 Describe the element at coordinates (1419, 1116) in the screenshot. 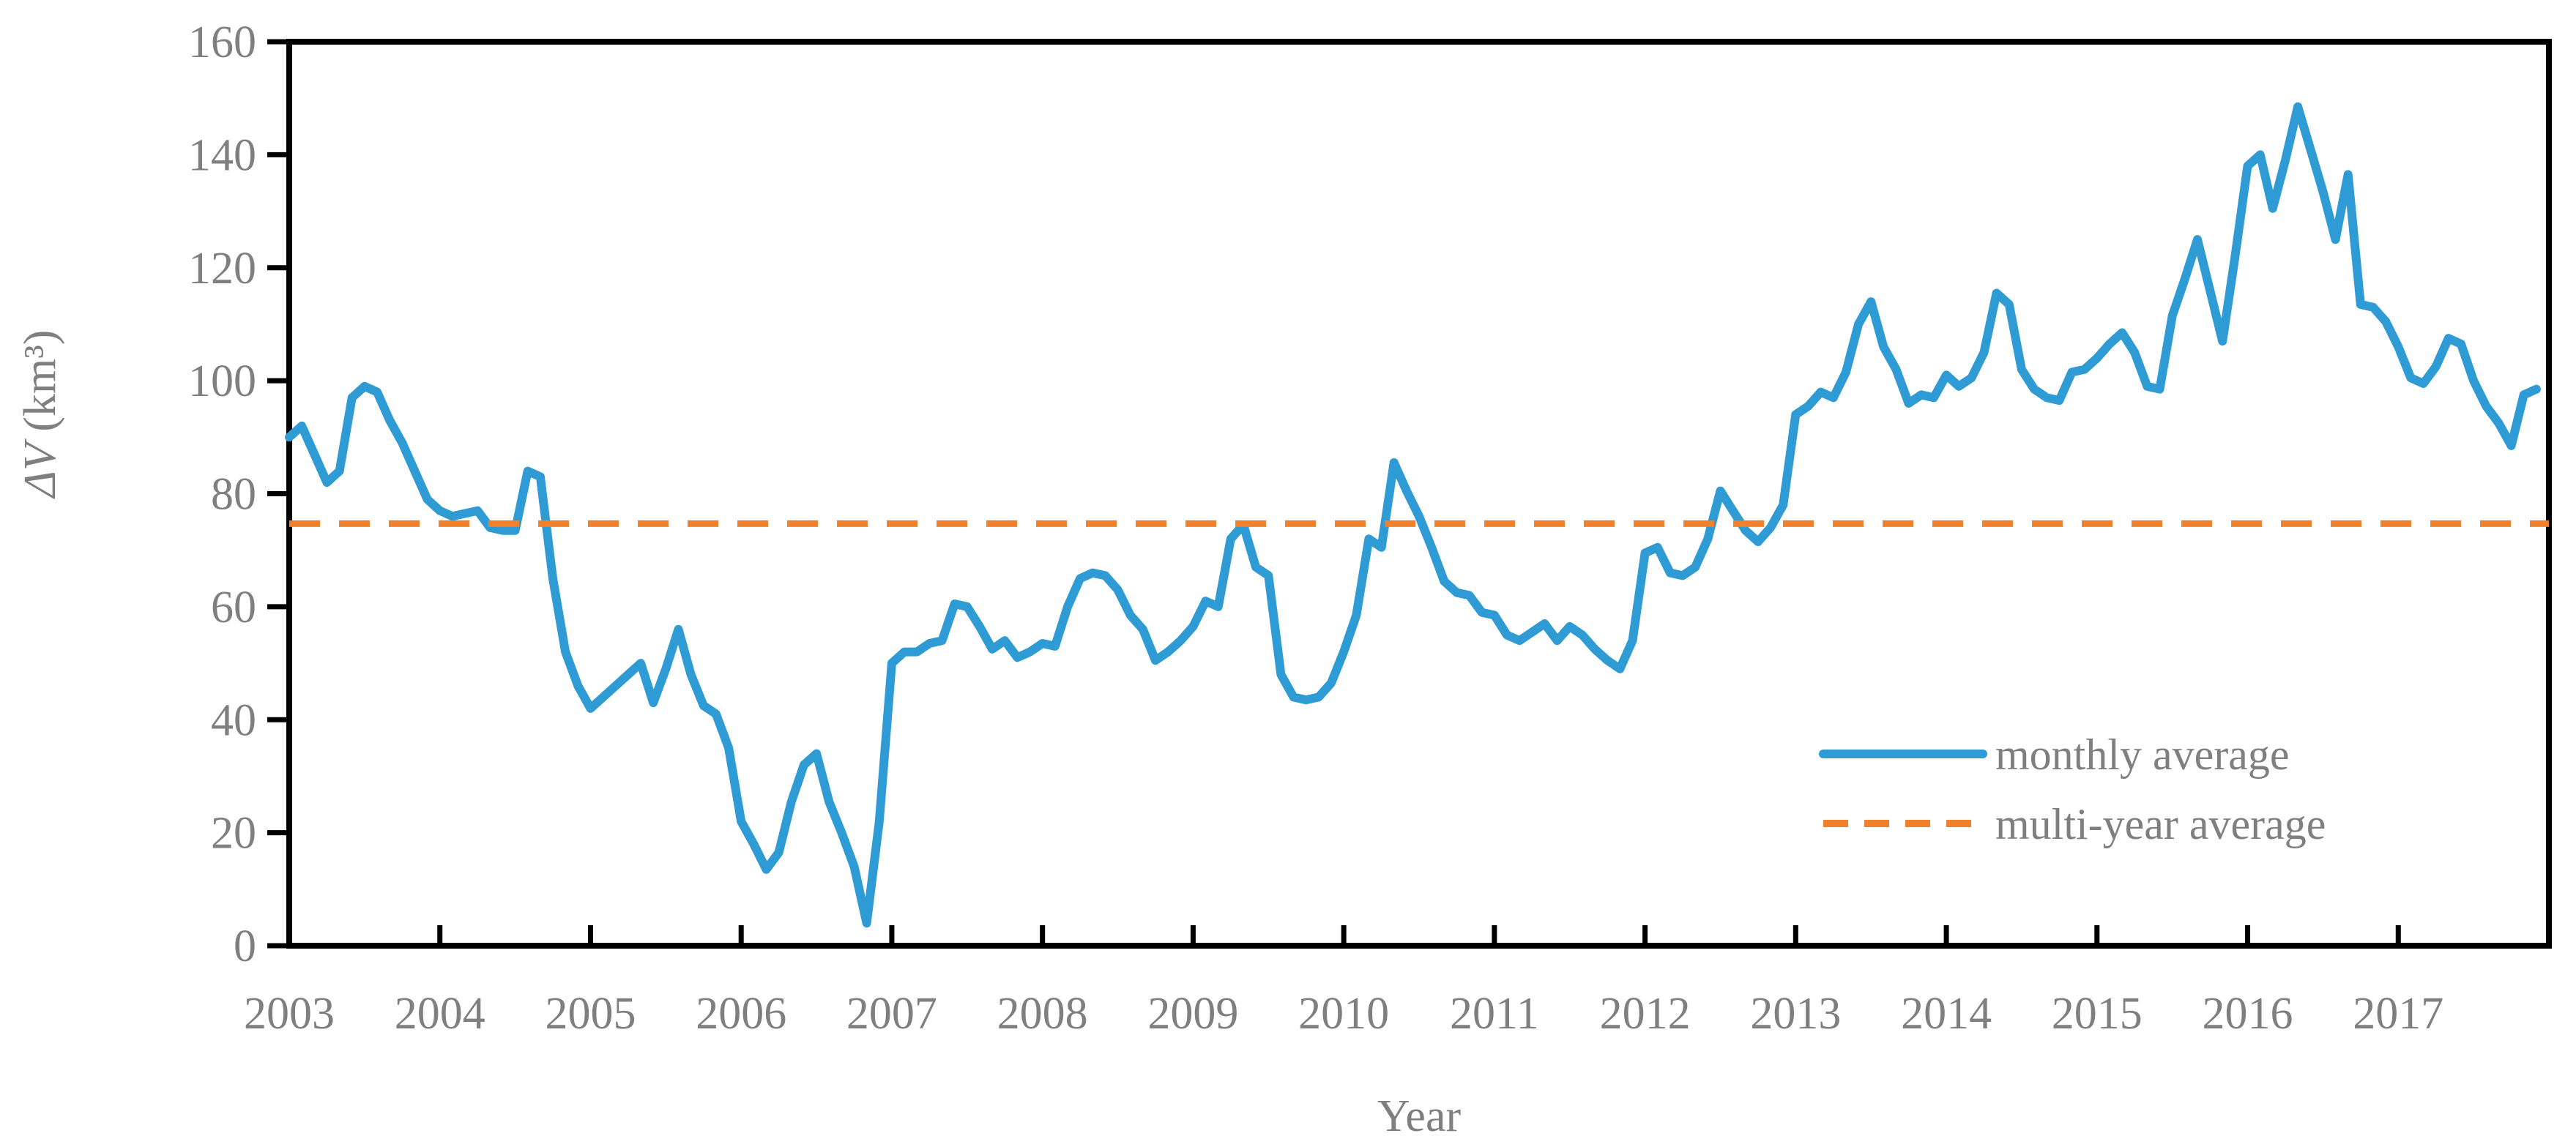

I see `x-axis-title: Year` at that location.